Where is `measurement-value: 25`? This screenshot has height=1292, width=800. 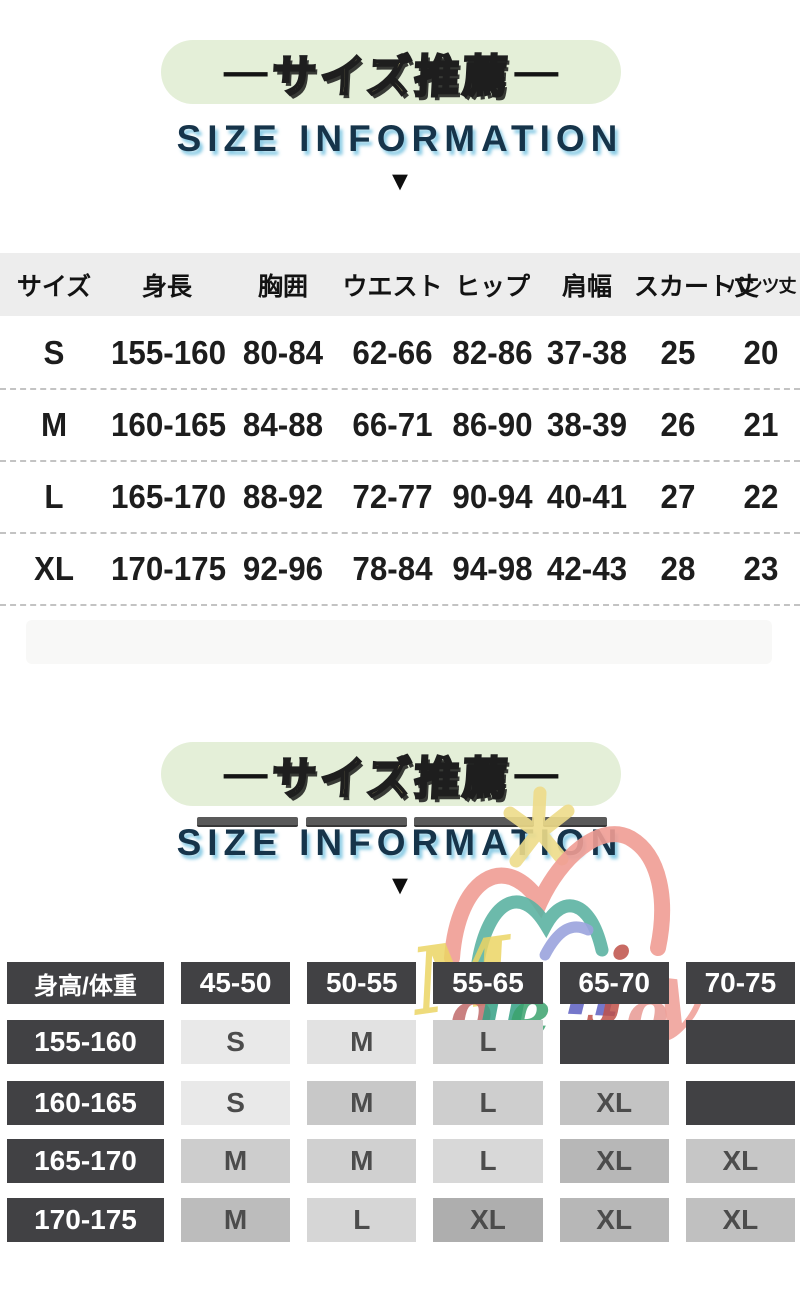
measurement-value: 25 is located at coordinates (678, 352).